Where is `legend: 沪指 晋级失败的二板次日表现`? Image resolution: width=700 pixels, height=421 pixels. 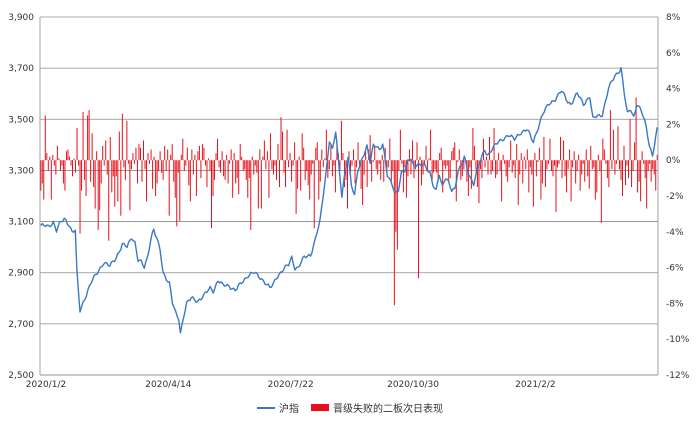 legend: 沪指 晋级失败的二板次日表现 is located at coordinates (350, 407).